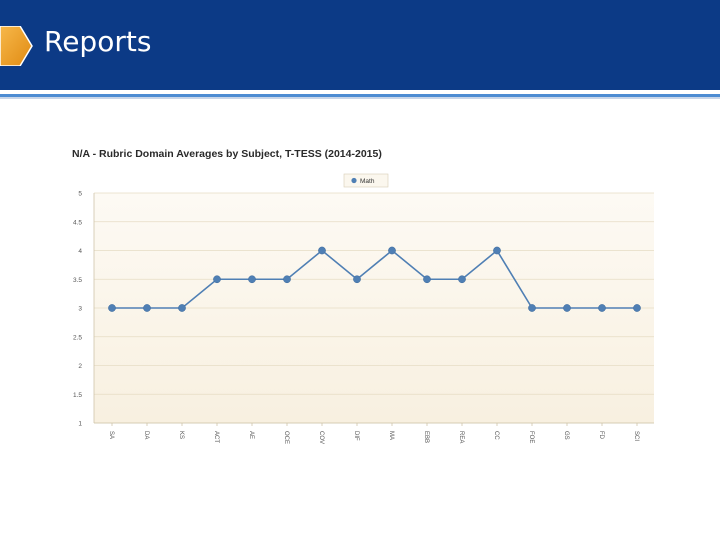 The image size is (720, 540). Describe the element at coordinates (531, 437) in the screenshot. I see `x-tick-label: FOE` at that location.